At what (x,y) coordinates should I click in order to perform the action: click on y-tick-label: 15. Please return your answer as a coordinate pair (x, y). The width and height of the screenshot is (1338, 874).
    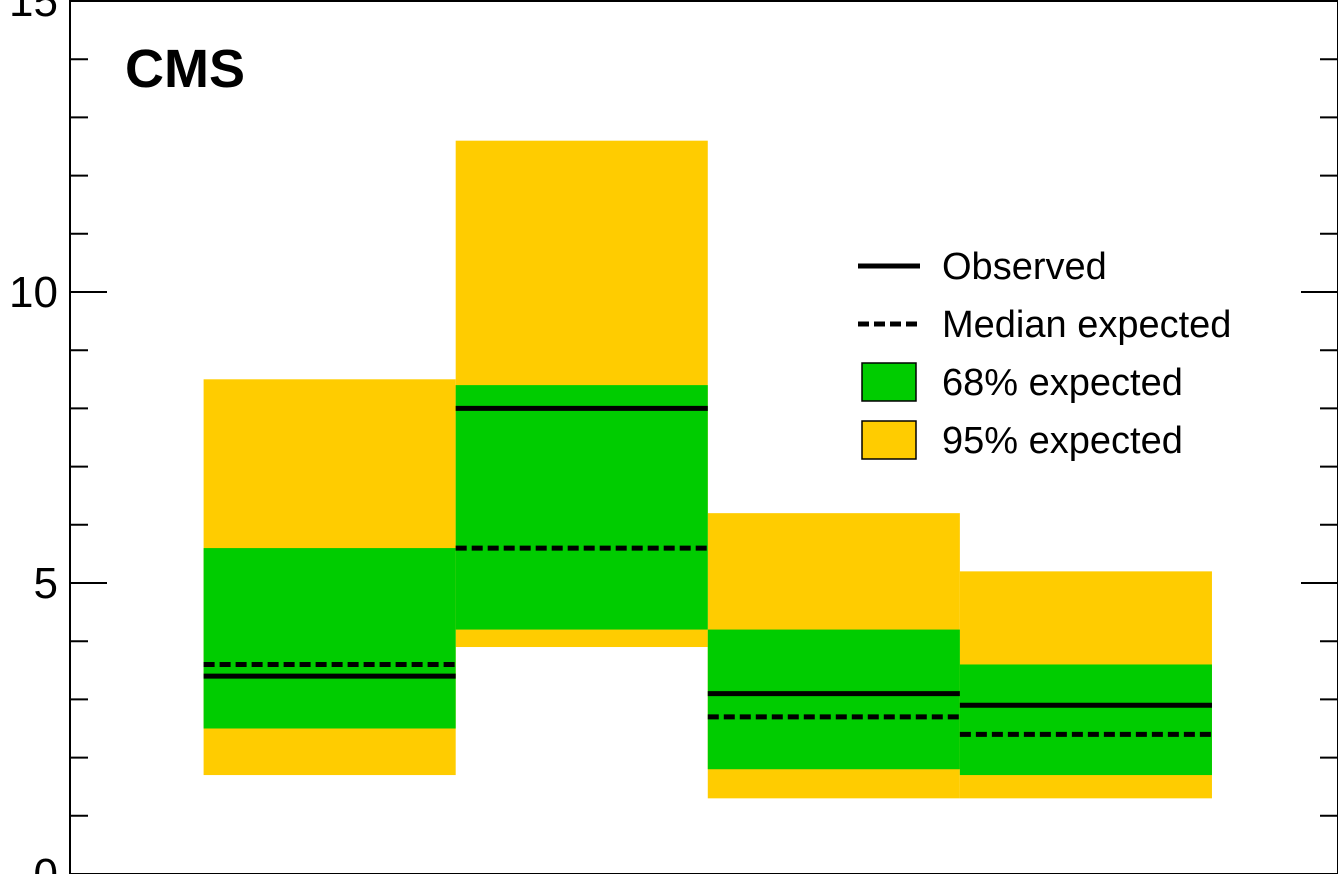
    Looking at the image, I should click on (33, 13).